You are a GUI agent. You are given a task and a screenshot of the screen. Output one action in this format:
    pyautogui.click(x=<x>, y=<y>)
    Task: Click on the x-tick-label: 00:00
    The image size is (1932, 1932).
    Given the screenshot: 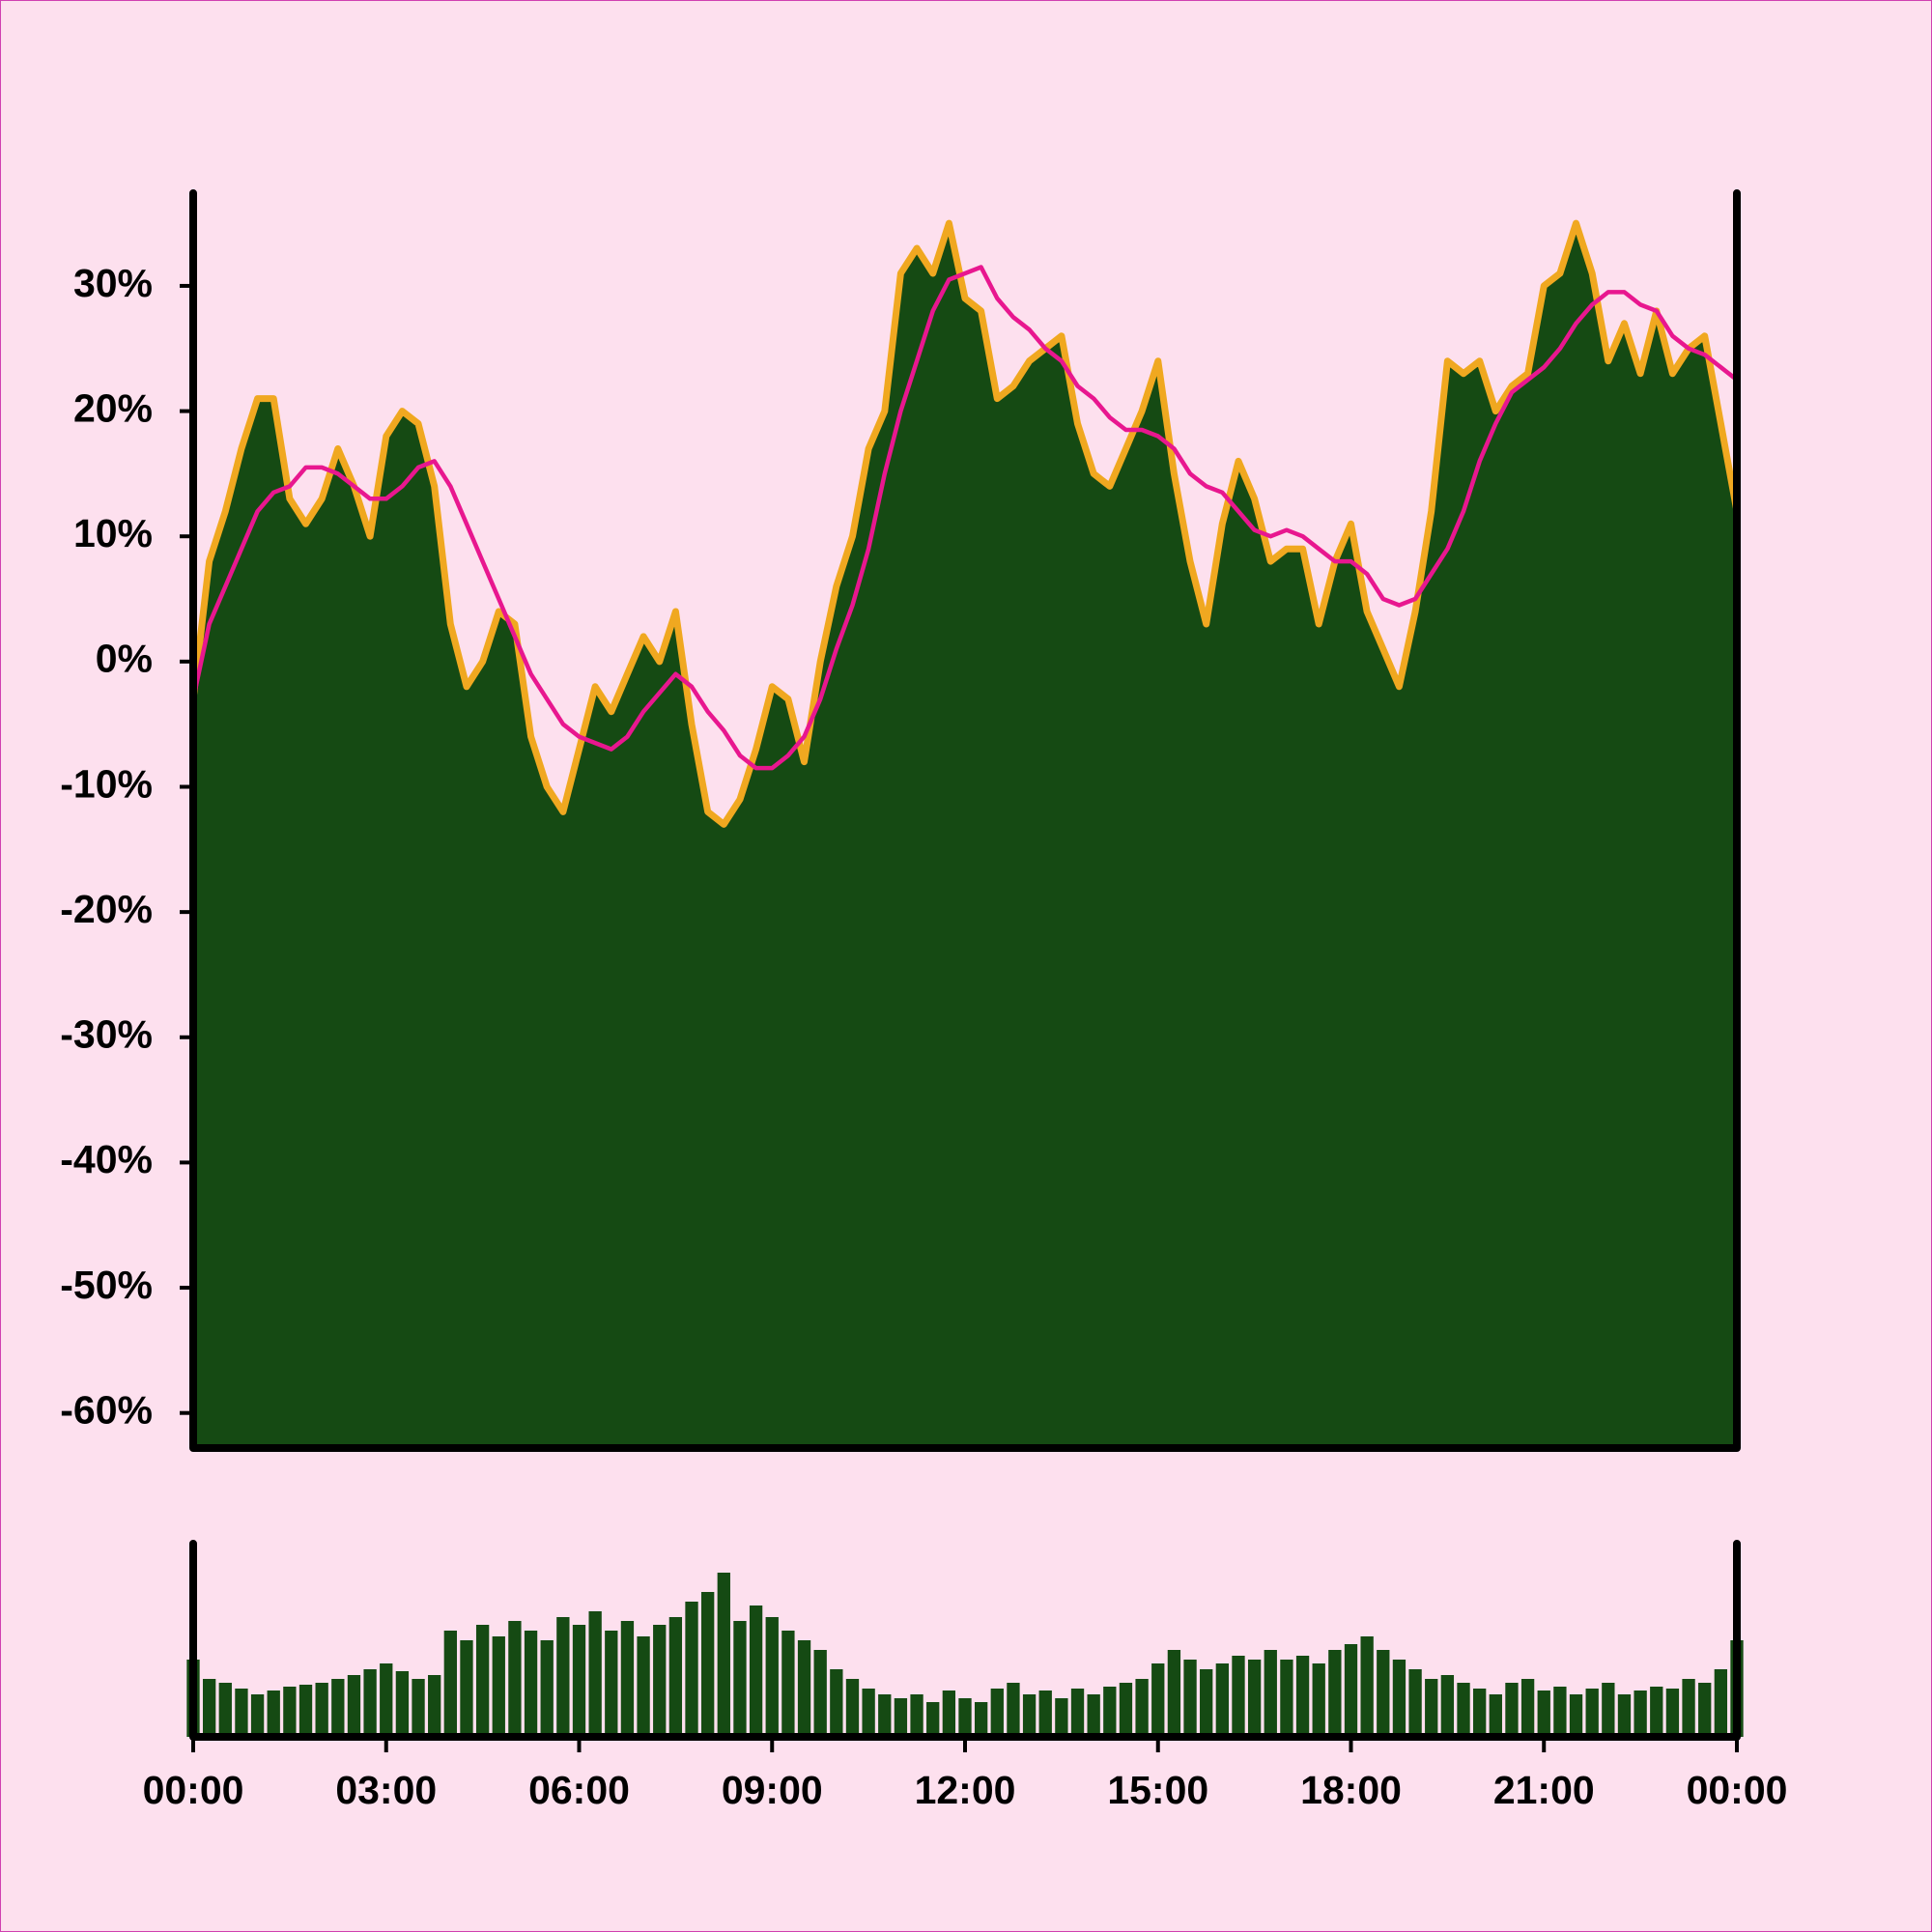 What is the action you would take?
    pyautogui.click(x=1737, y=1790)
    